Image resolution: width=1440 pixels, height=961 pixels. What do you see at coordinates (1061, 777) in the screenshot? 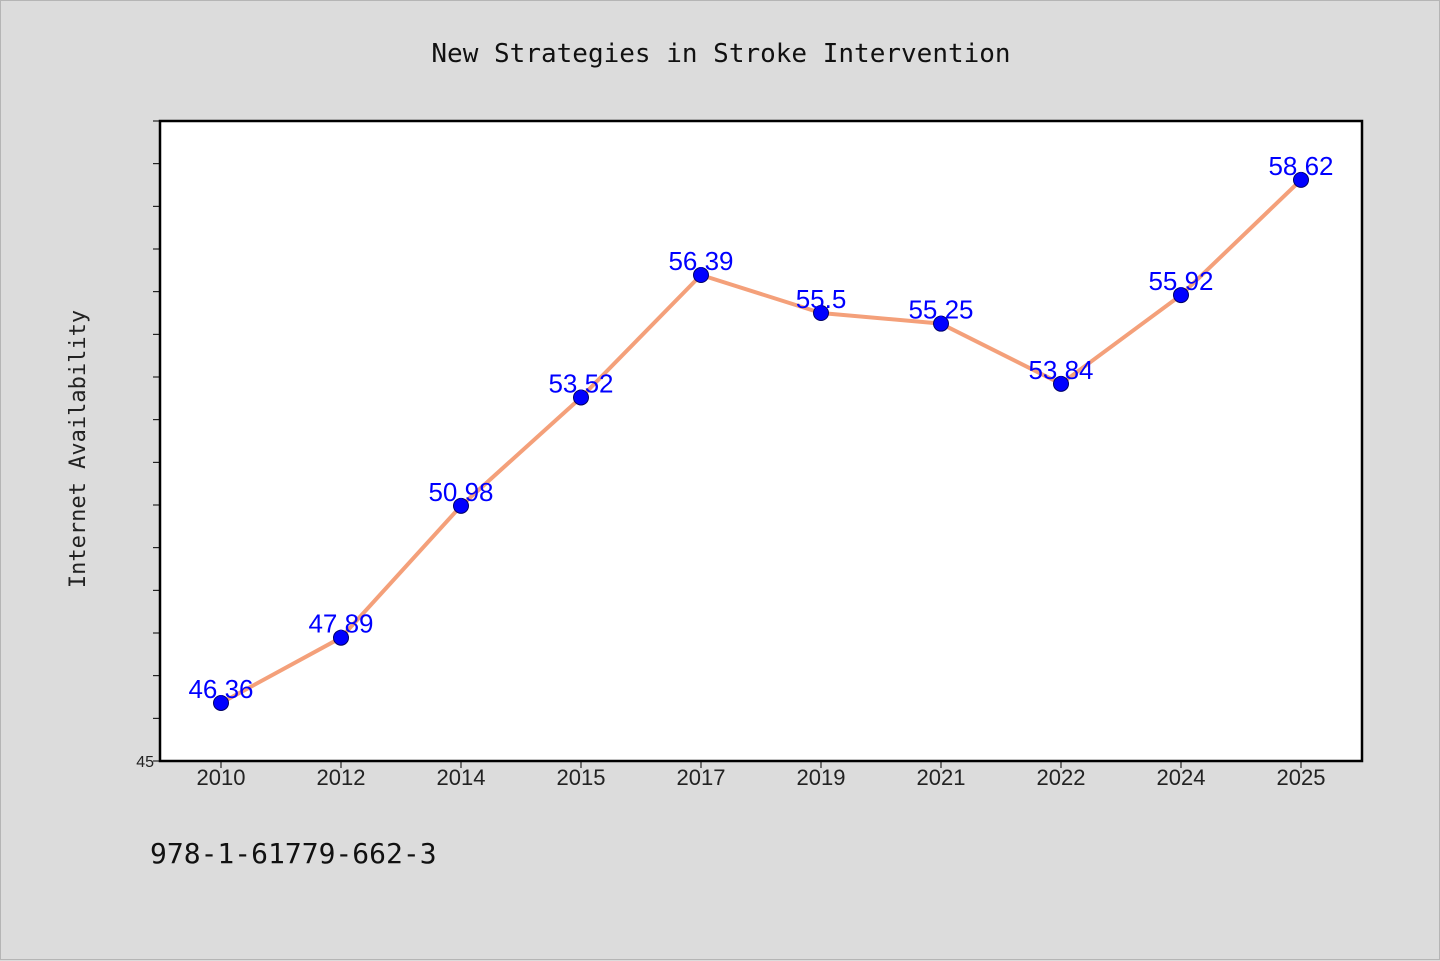
I see `x-tick-label: 2022` at bounding box center [1061, 777].